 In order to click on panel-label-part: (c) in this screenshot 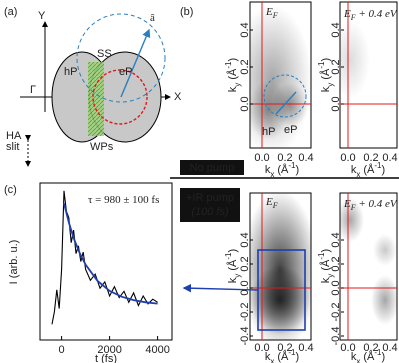, I will do `click(10, 190)`.